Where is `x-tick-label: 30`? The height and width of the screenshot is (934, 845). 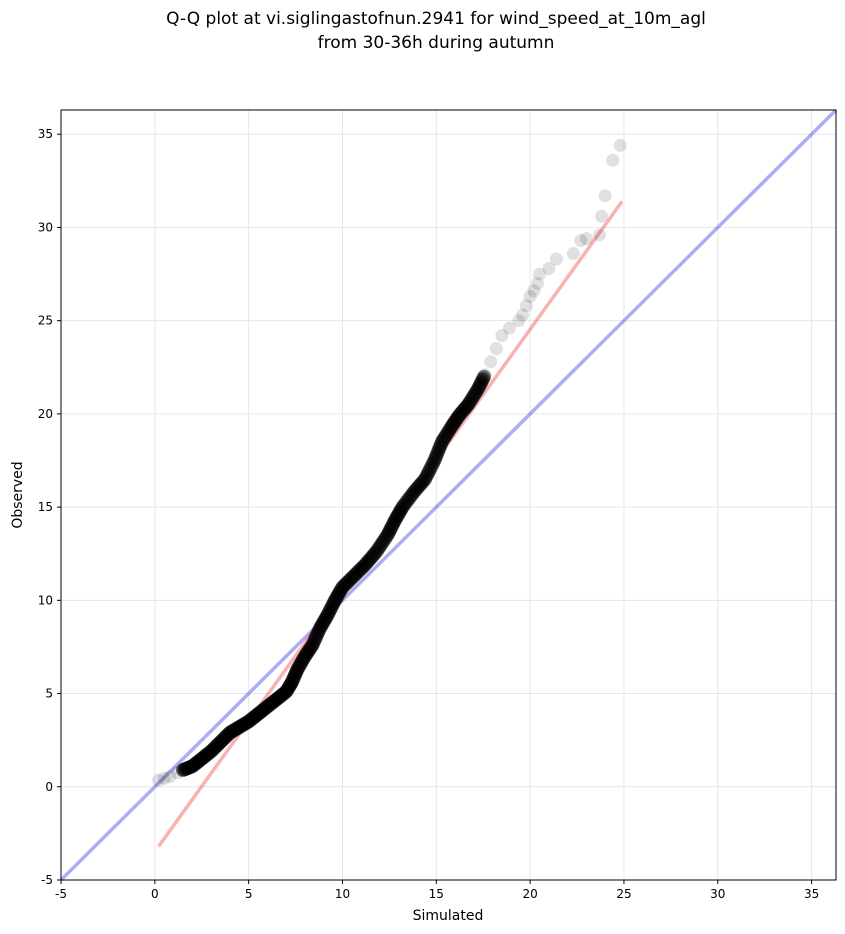
x-tick-label: 30 is located at coordinates (717, 894).